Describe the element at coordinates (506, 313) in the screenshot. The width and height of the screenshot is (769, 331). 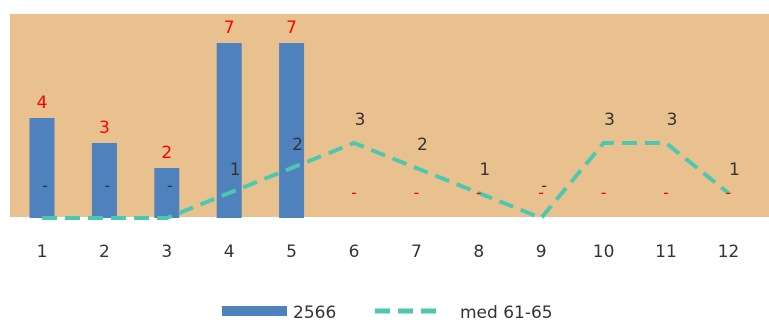
I see `legend-label-med-61-65: med 61-65` at that location.